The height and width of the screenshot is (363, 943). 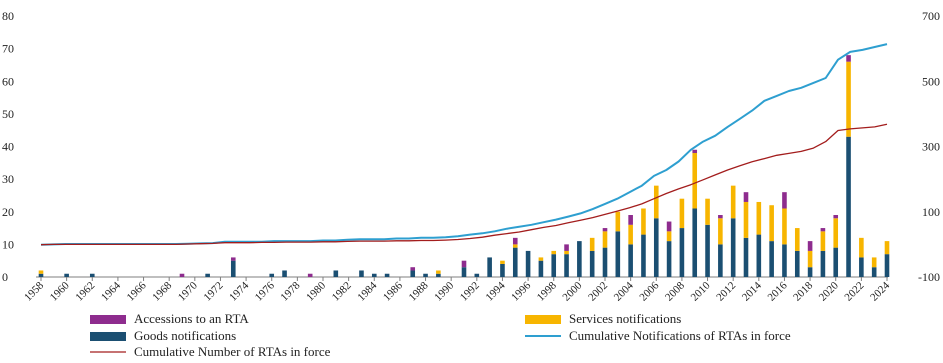 I want to click on y-right-tick-label: 500, so click(x=931, y=81).